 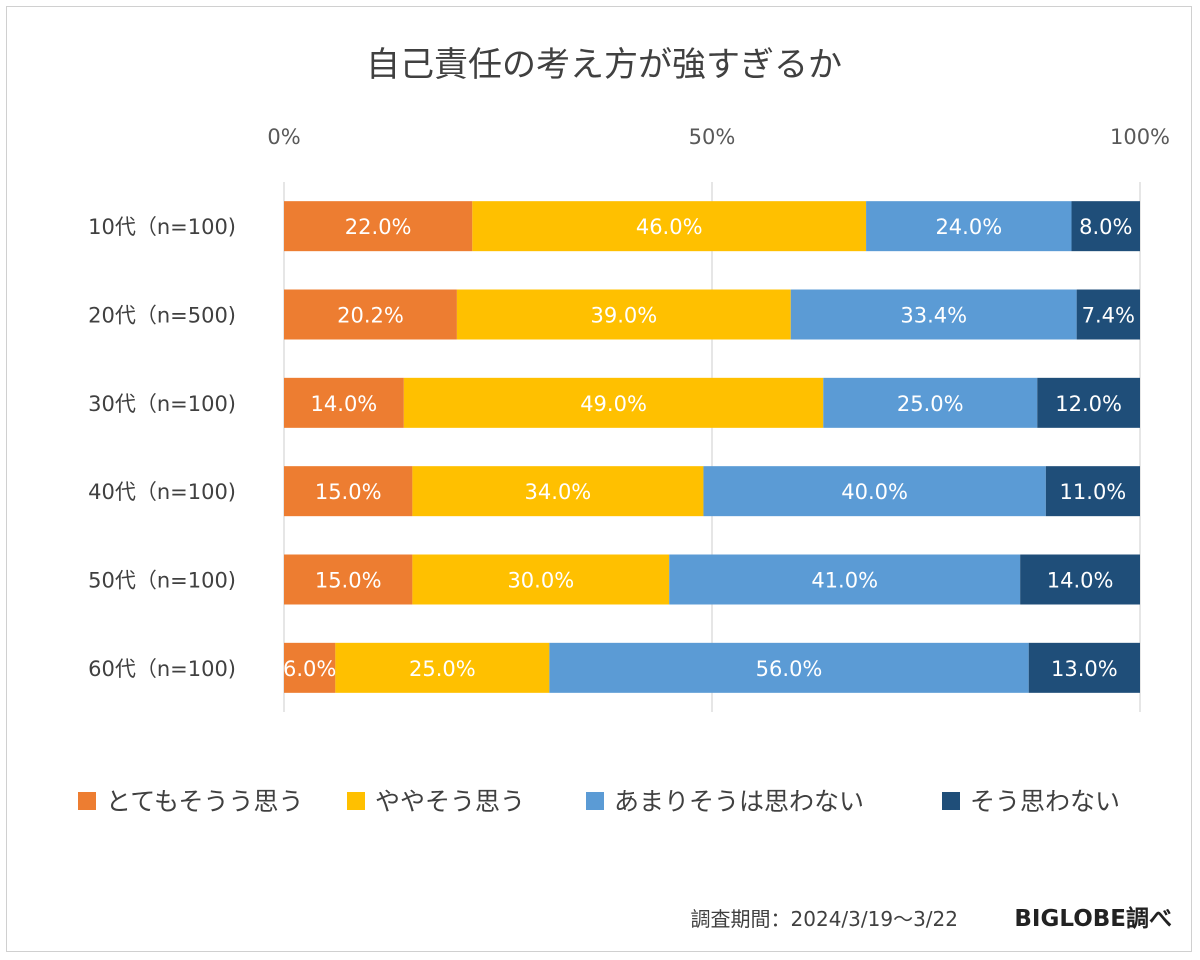 I want to click on data-label: 22.0%, so click(x=378, y=227).